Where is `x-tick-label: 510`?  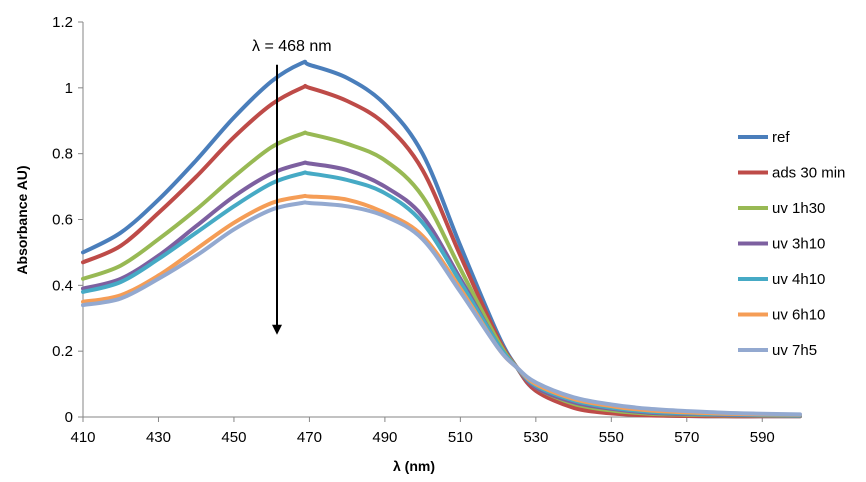 x-tick-label: 510 is located at coordinates (460, 437).